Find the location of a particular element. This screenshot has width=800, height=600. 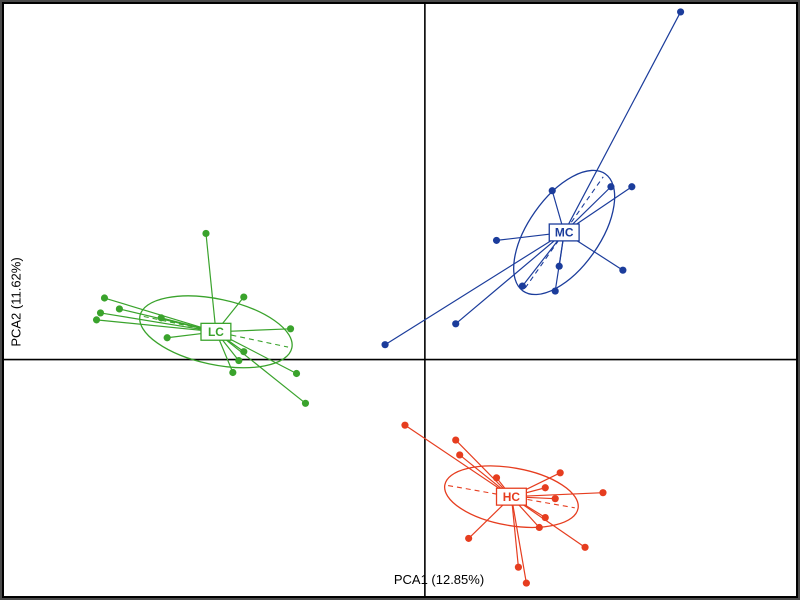

group-label: MC is located at coordinates (564, 233).